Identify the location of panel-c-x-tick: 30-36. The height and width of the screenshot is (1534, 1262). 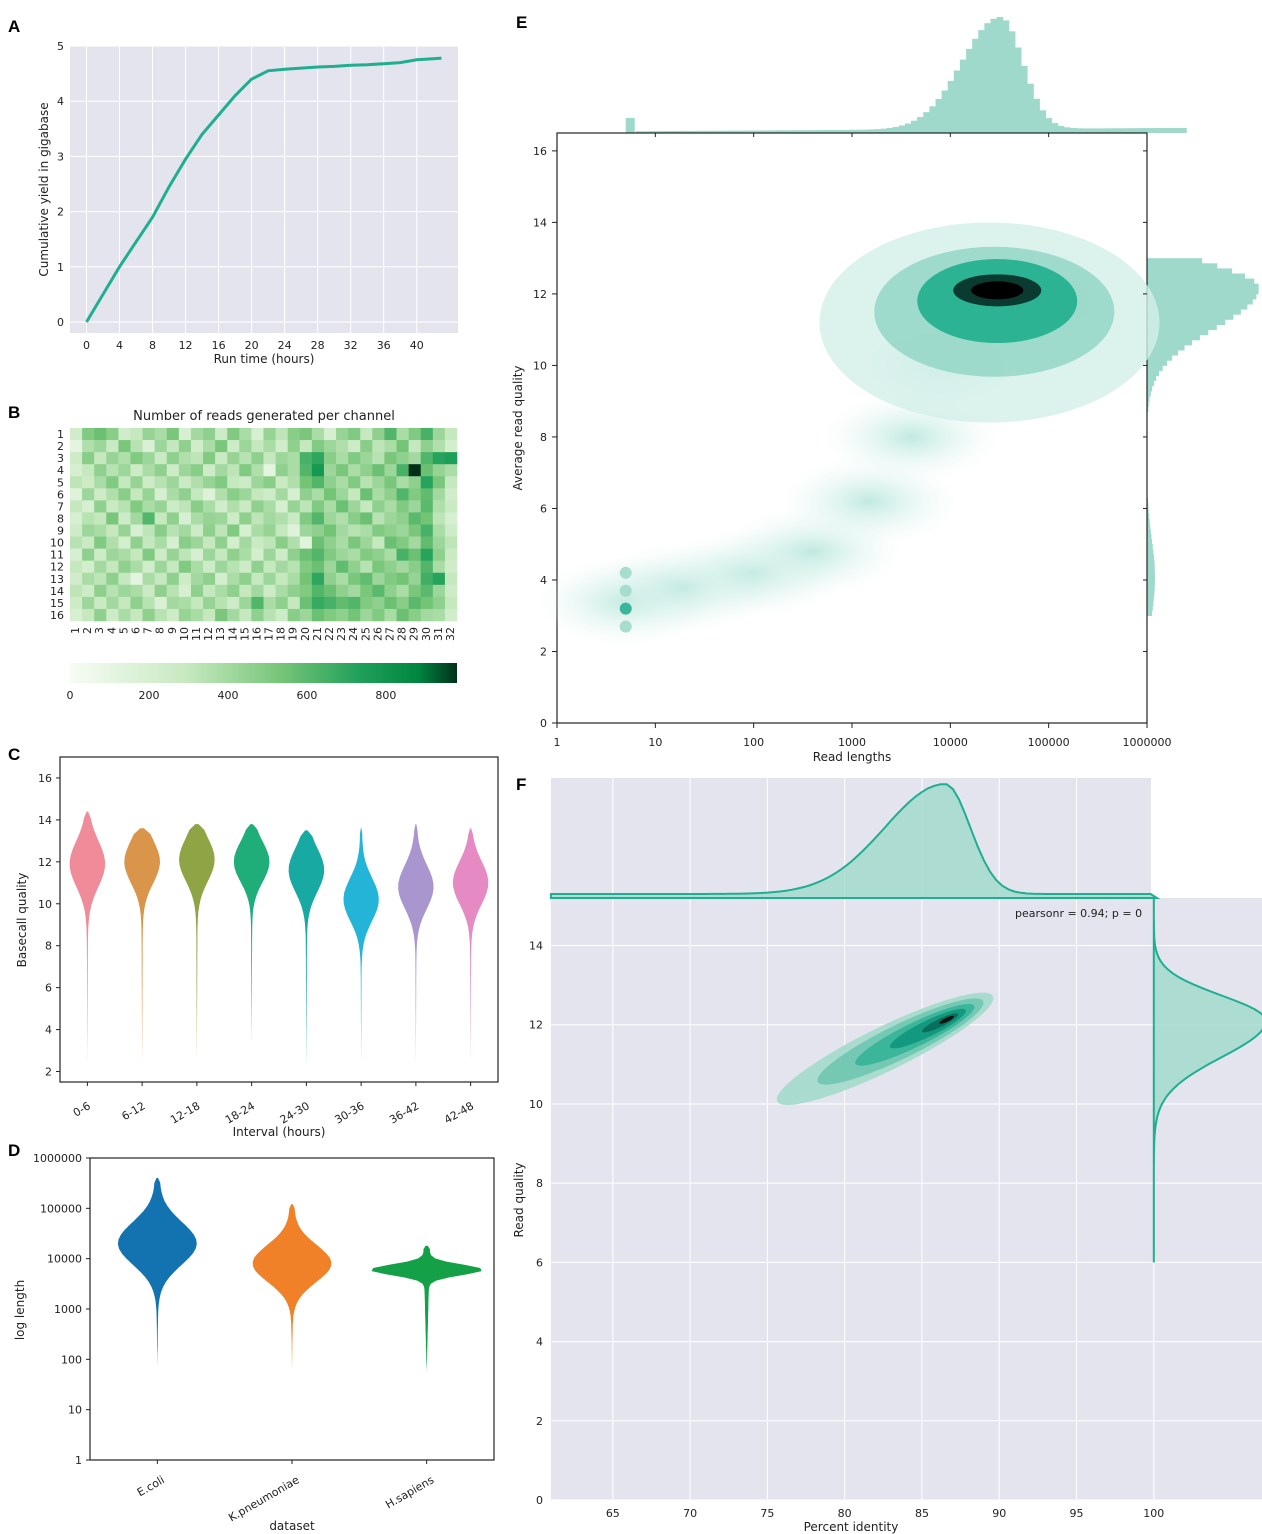
(349, 1112).